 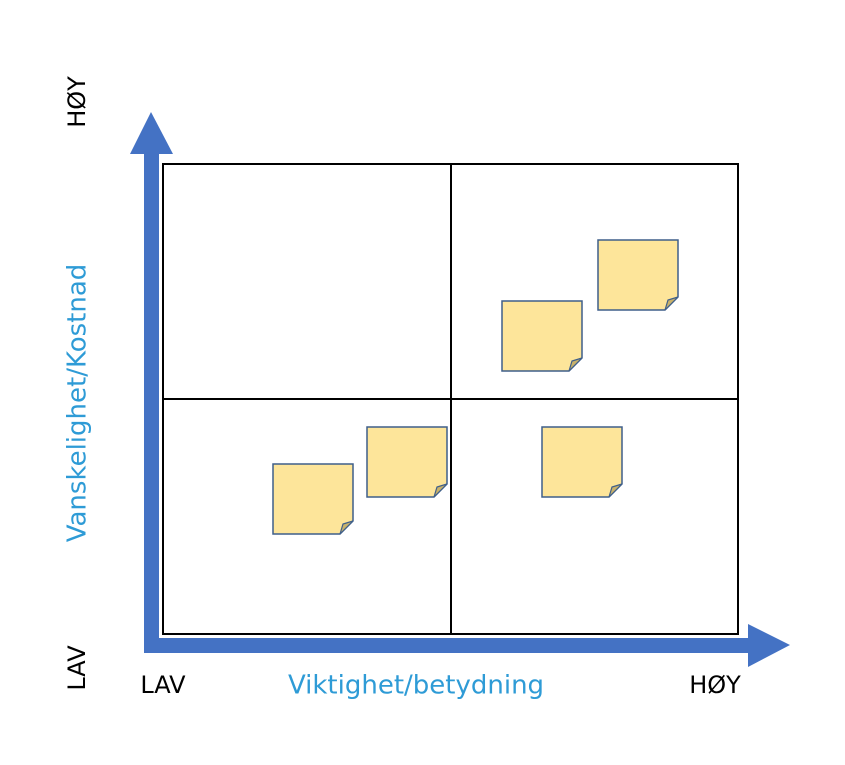 I want to click on x-axis-line, so click(x=449, y=645).